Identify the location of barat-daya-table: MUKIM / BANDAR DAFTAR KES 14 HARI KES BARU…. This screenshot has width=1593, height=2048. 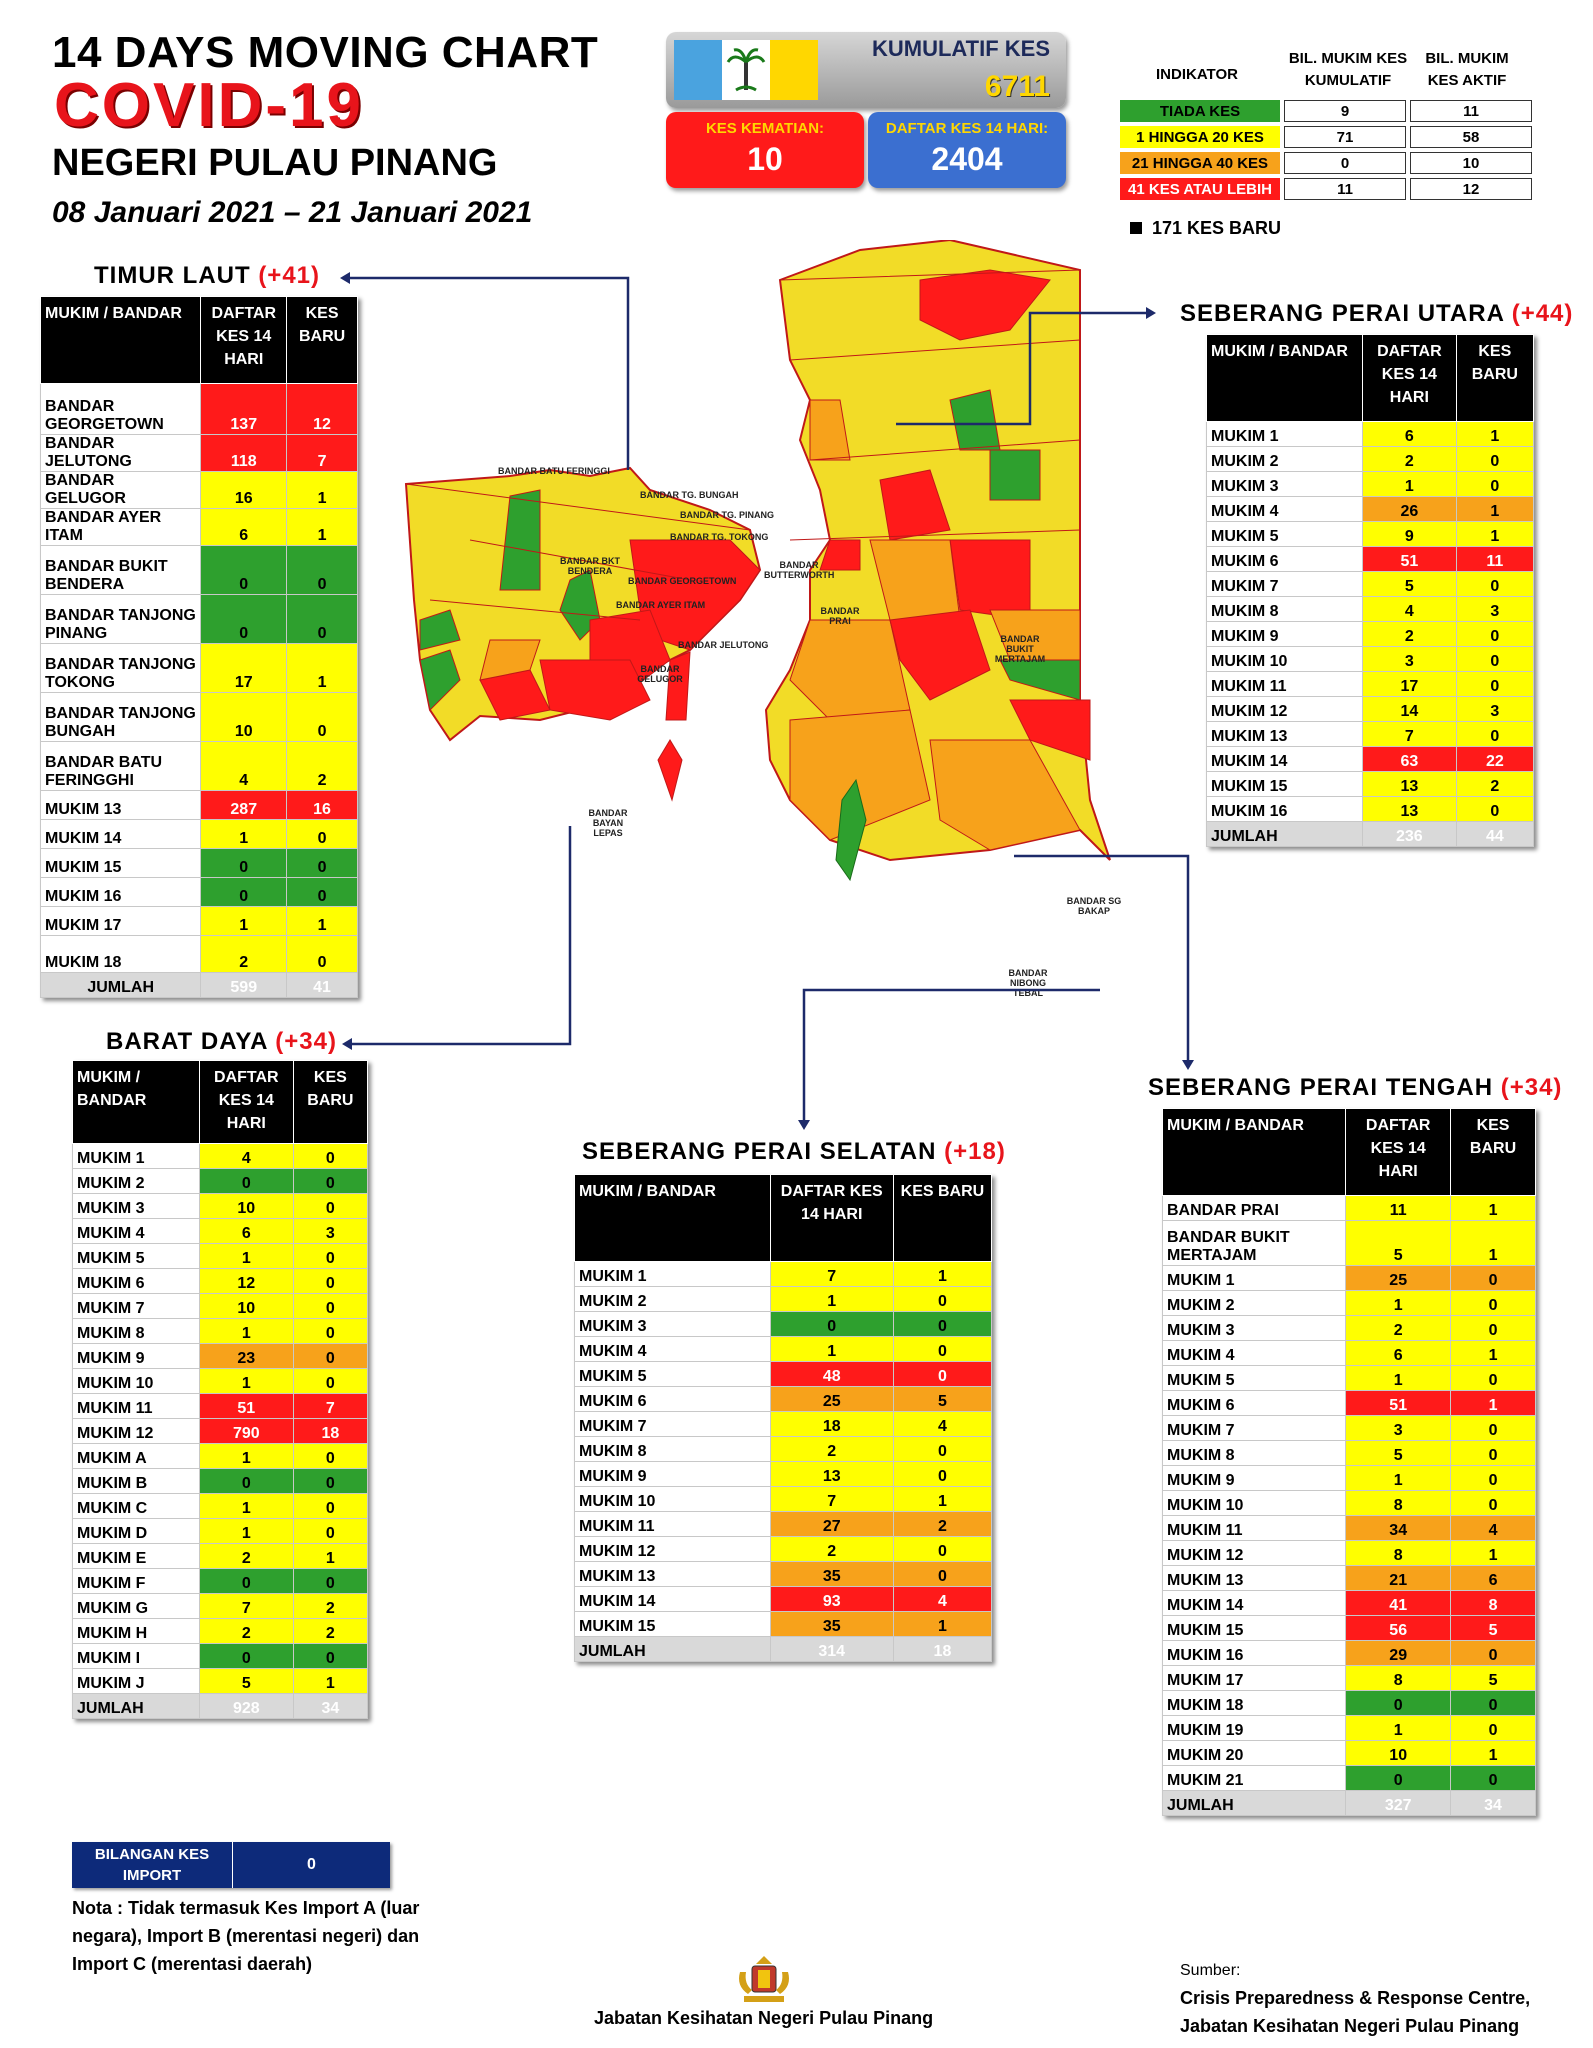
(220, 1389).